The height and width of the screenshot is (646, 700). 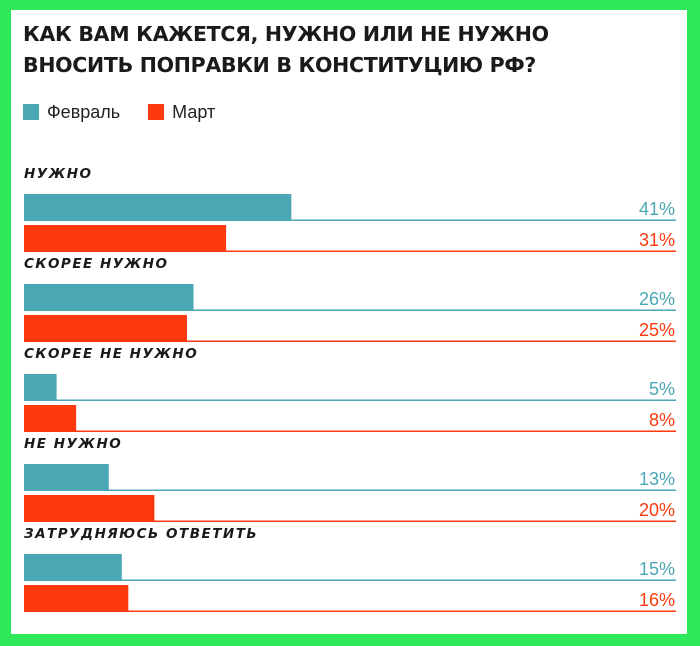 What do you see at coordinates (657, 209) in the screenshot?
I see `value-label-feb: 41%` at bounding box center [657, 209].